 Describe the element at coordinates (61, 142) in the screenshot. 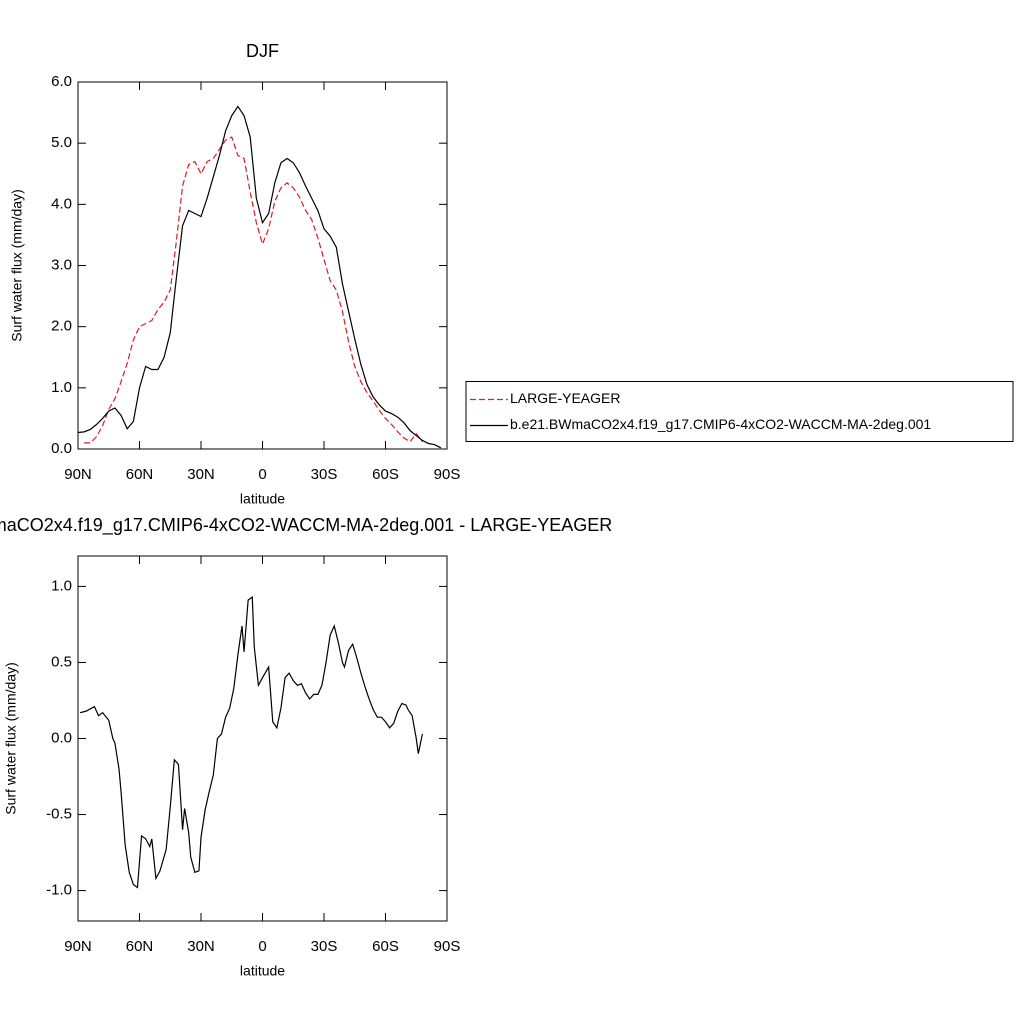

I see `y-tick-label: 5.0` at that location.